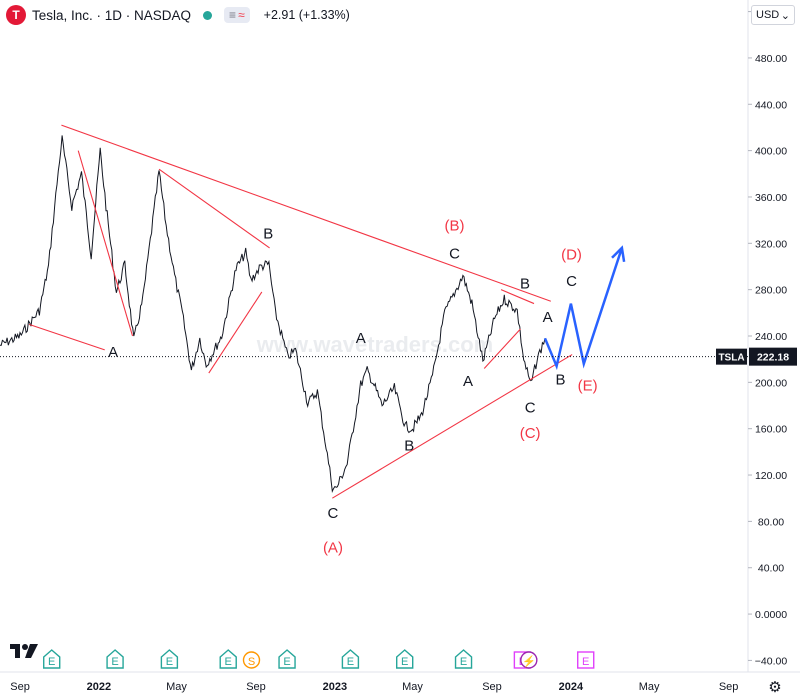 The image size is (800, 700). Describe the element at coordinates (335, 687) in the screenshot. I see `x-tick-label: 2023` at that location.